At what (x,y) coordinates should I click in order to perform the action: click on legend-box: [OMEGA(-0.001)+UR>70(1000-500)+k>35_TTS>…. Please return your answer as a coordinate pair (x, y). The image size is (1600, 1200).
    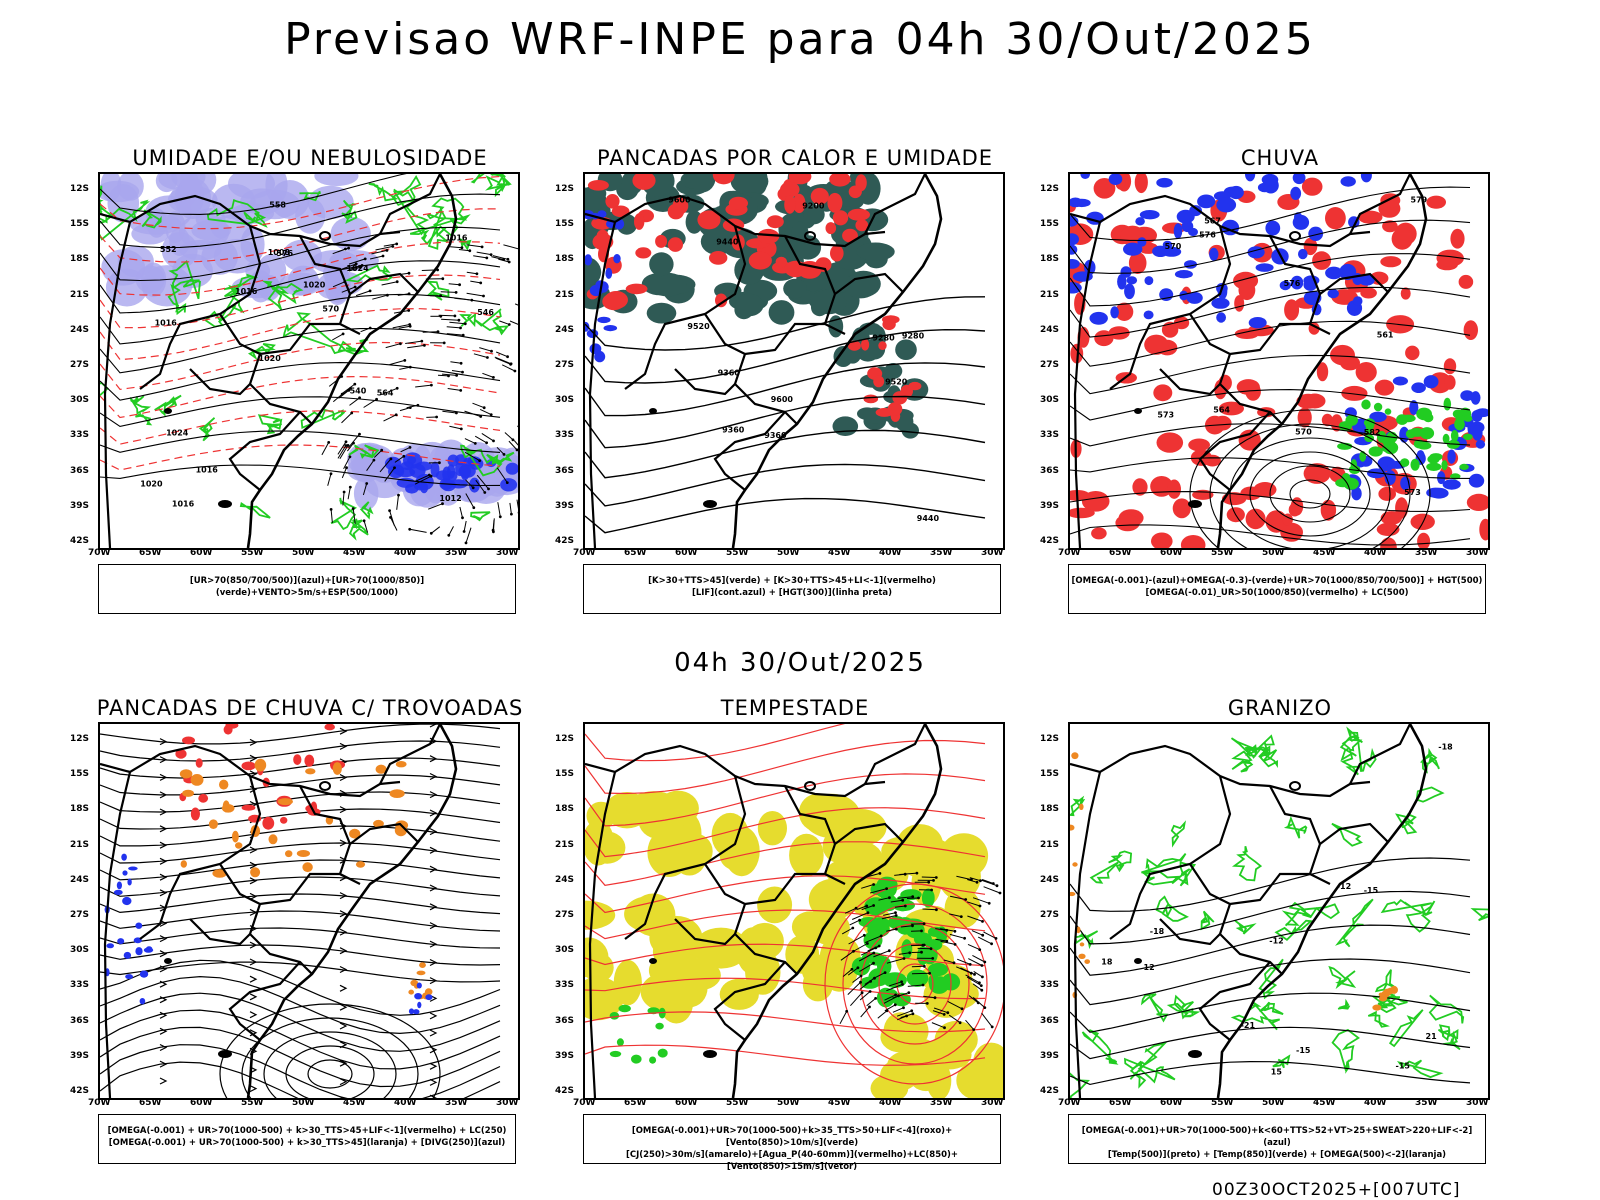
    Looking at the image, I should click on (792, 1143).